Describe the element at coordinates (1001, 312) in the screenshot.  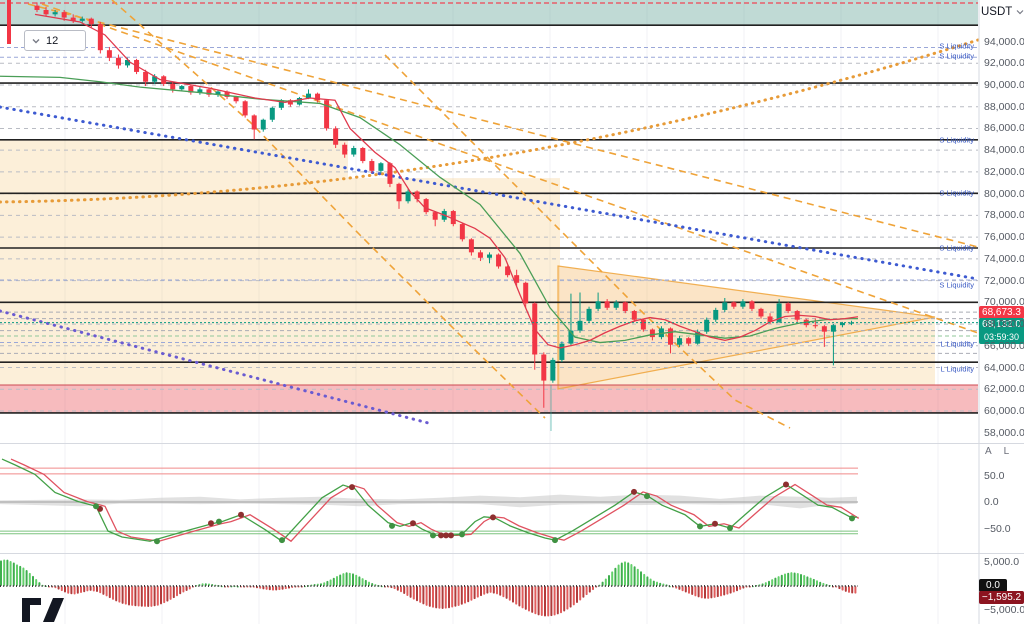
I see `ma-price-tag: 68,673.3` at that location.